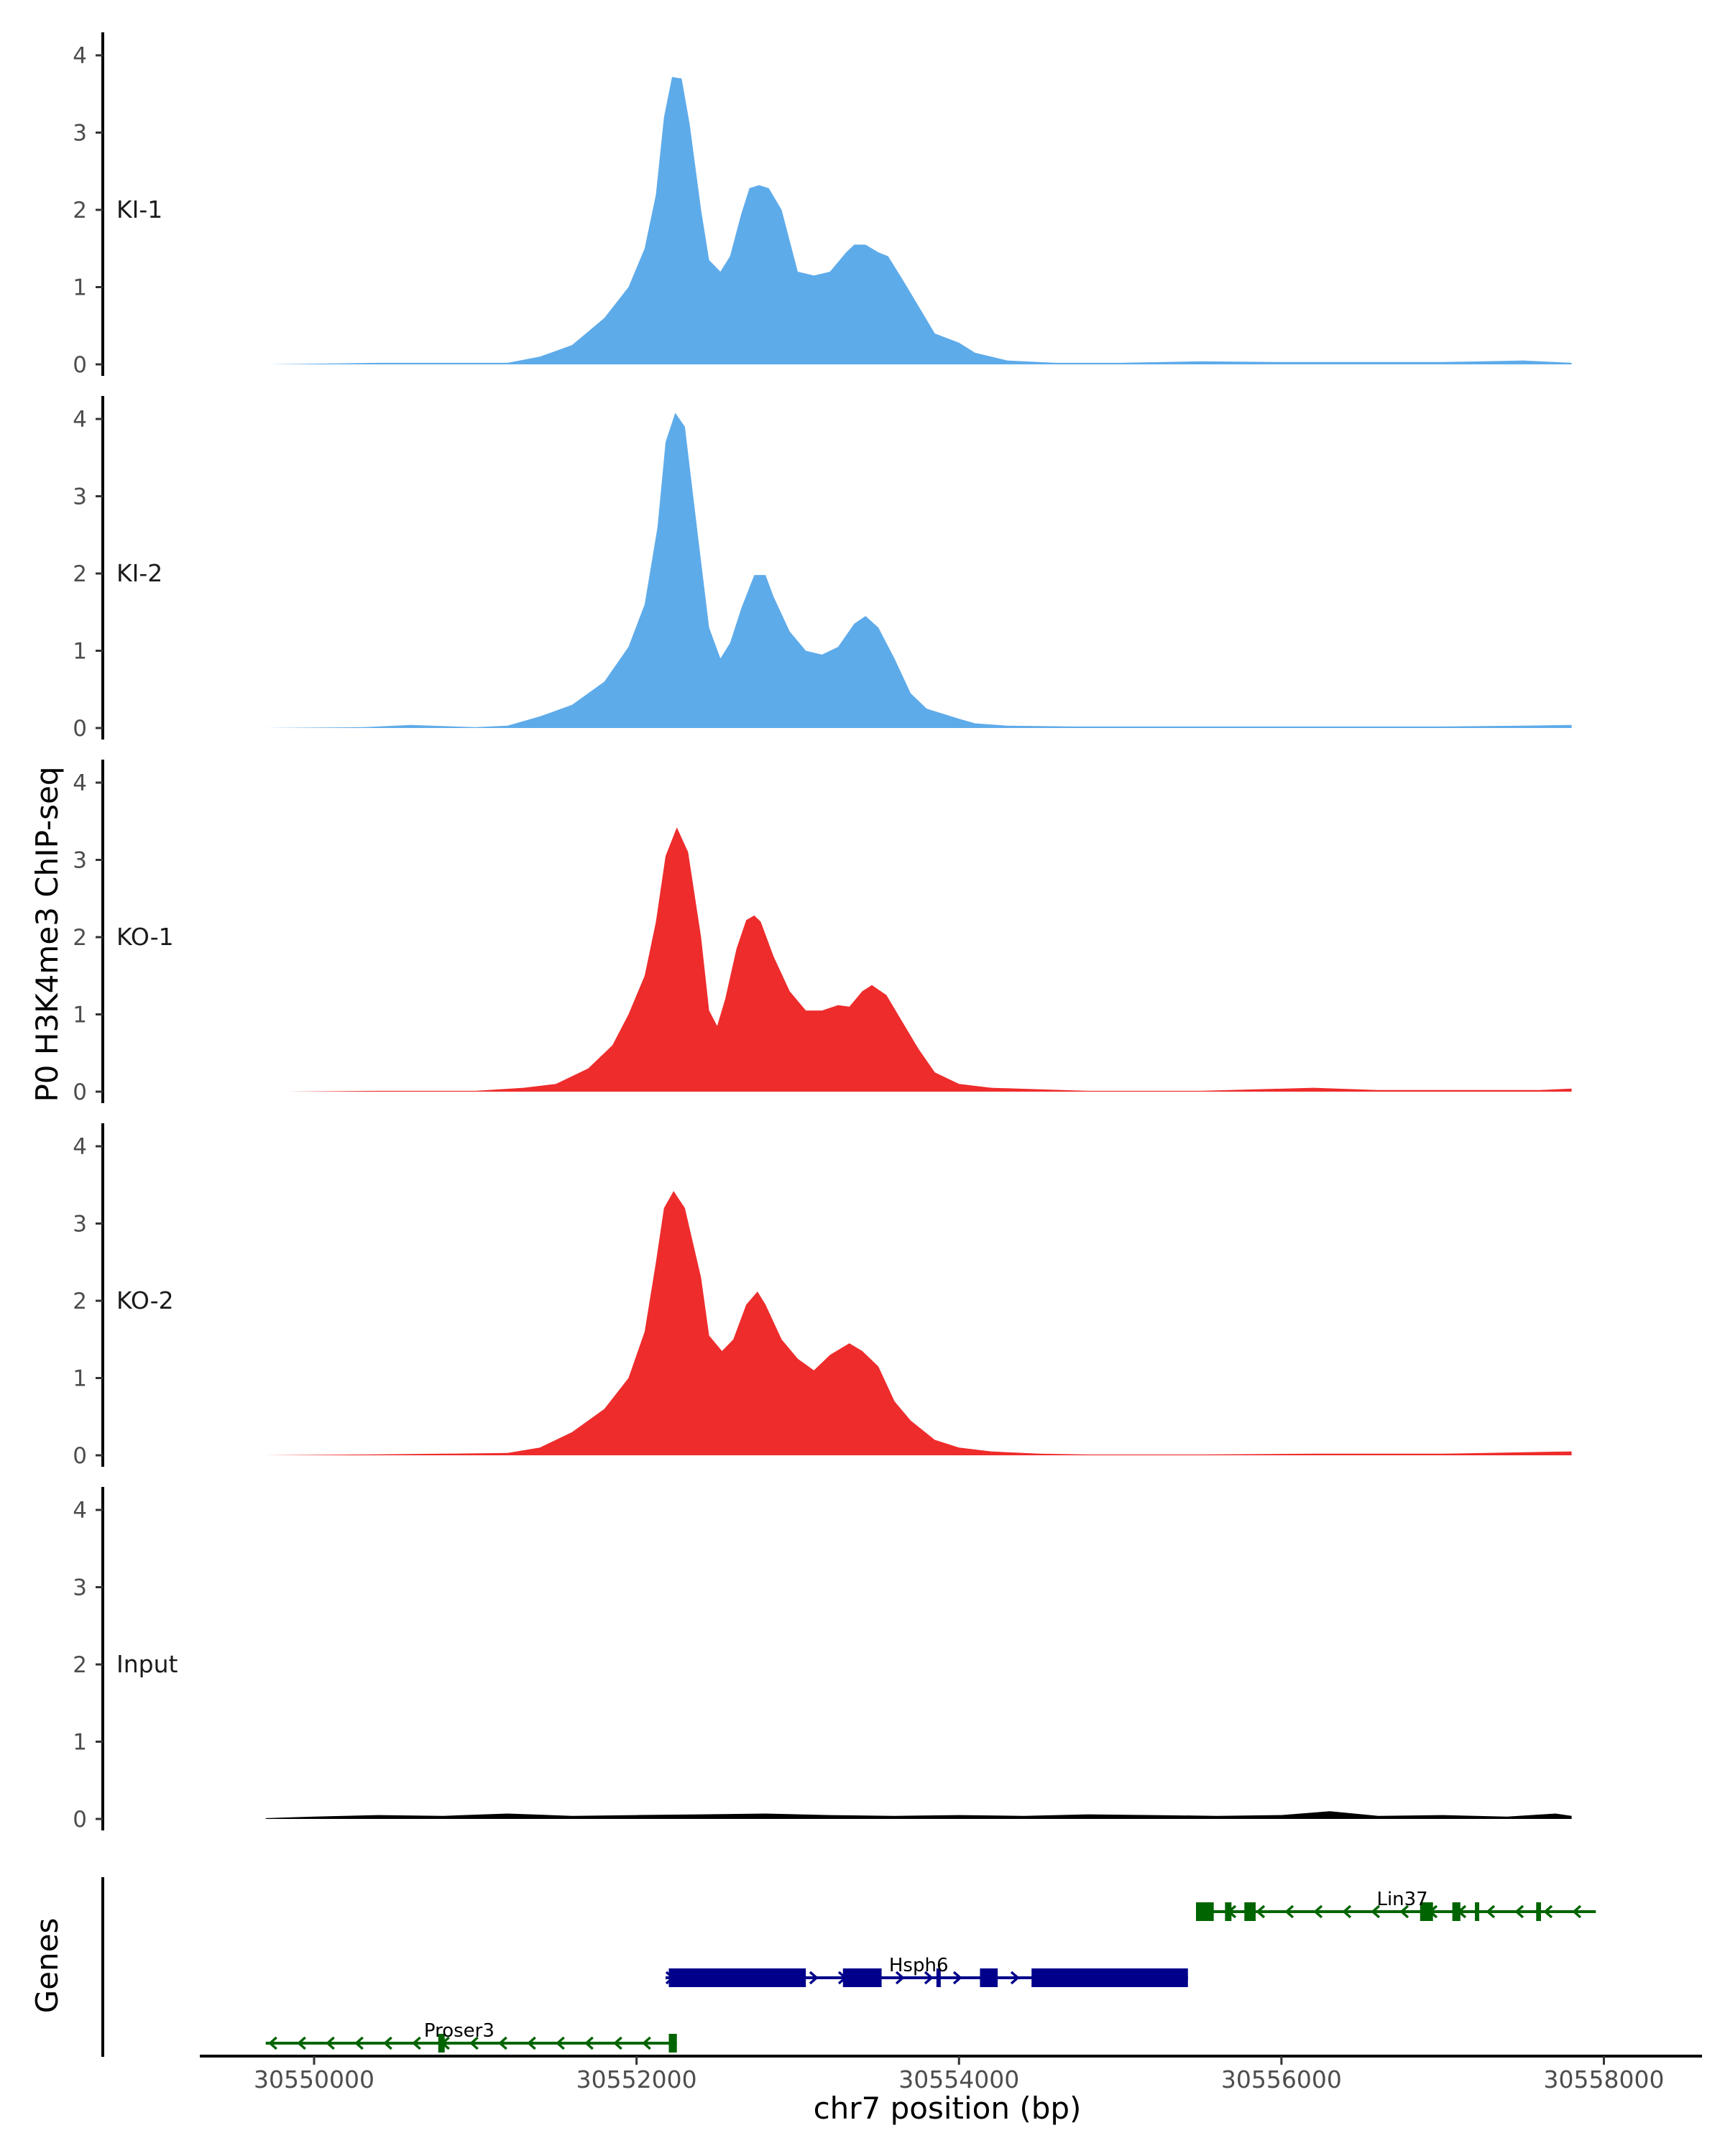 Image resolution: width=1725 pixels, height=2156 pixels. What do you see at coordinates (822, 1660) in the screenshot?
I see `track-panel-input: 0 1 2 3 4 Input` at bounding box center [822, 1660].